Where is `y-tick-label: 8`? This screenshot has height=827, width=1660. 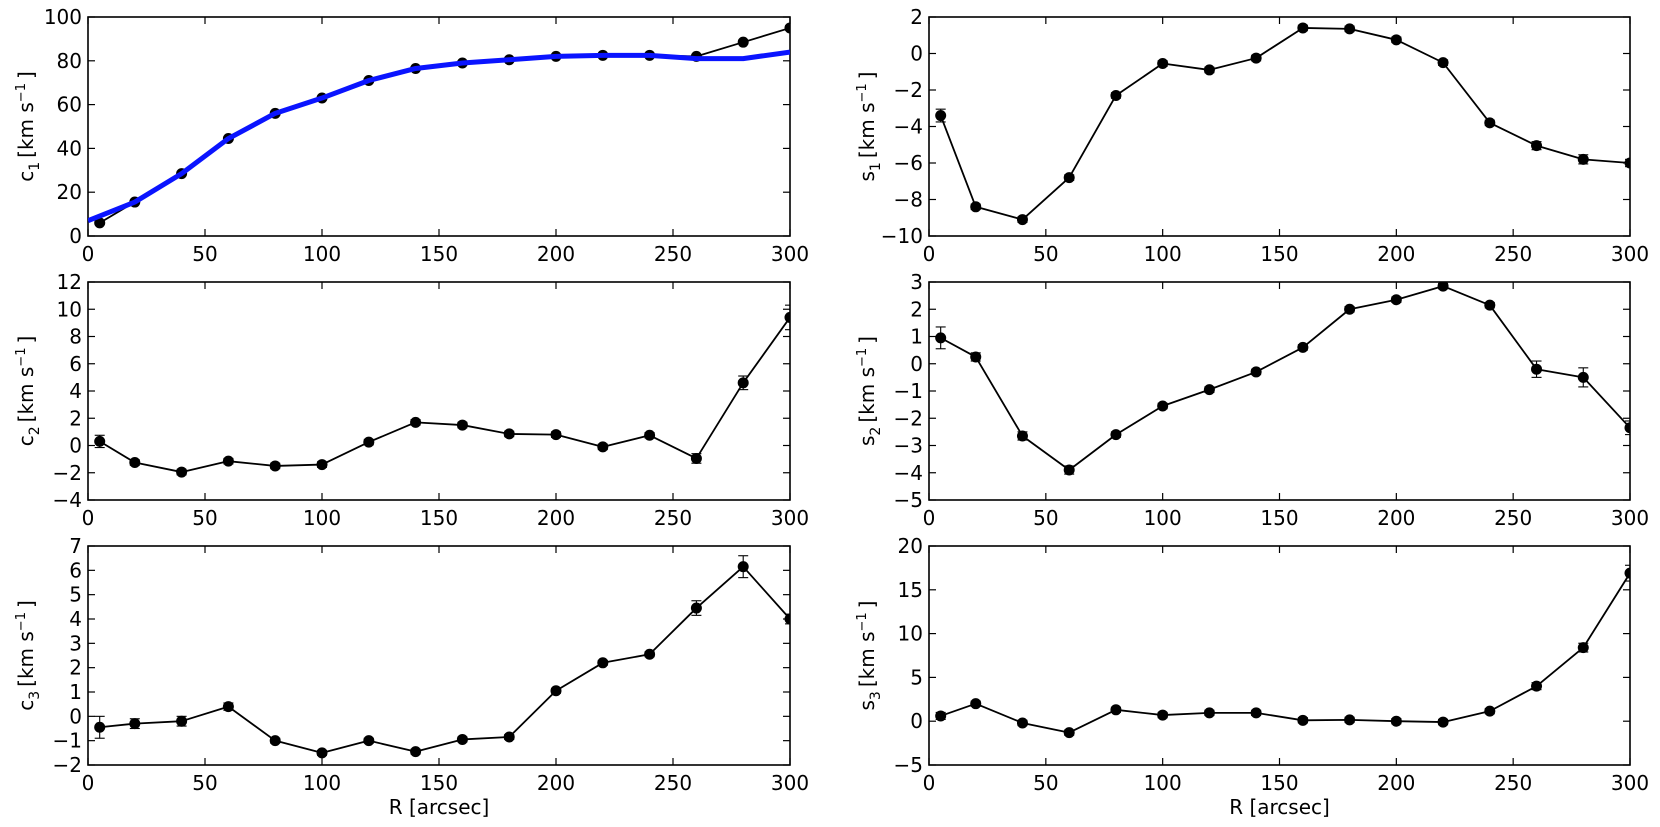 y-tick-label: 8 is located at coordinates (75, 337).